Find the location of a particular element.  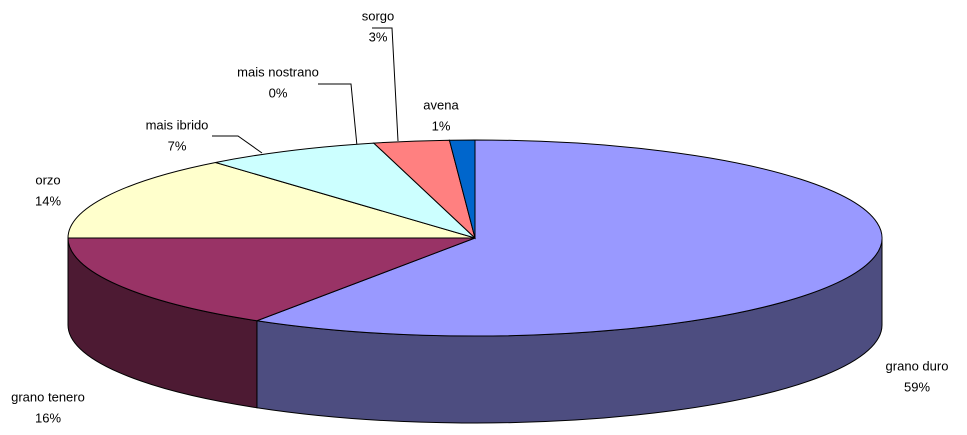

slice-value-label: 0% is located at coordinates (278, 92).